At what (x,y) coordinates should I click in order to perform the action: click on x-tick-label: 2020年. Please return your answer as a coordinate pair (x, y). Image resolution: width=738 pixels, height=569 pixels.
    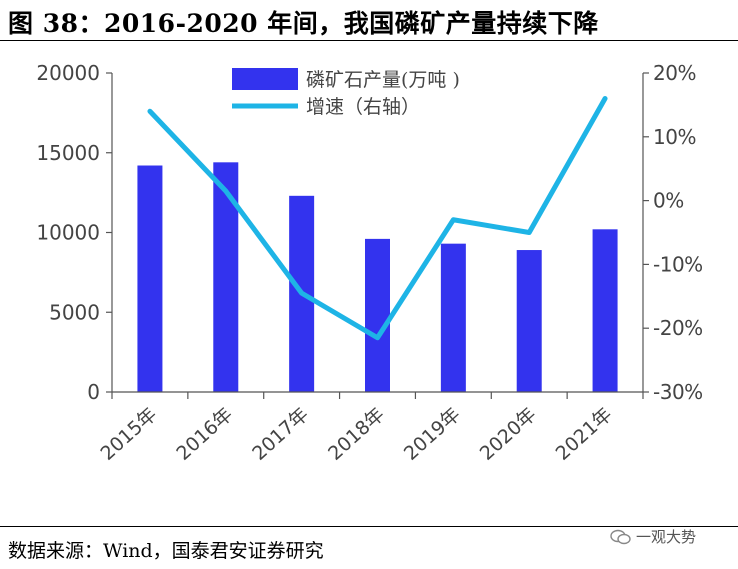
    Looking at the image, I should click on (508, 433).